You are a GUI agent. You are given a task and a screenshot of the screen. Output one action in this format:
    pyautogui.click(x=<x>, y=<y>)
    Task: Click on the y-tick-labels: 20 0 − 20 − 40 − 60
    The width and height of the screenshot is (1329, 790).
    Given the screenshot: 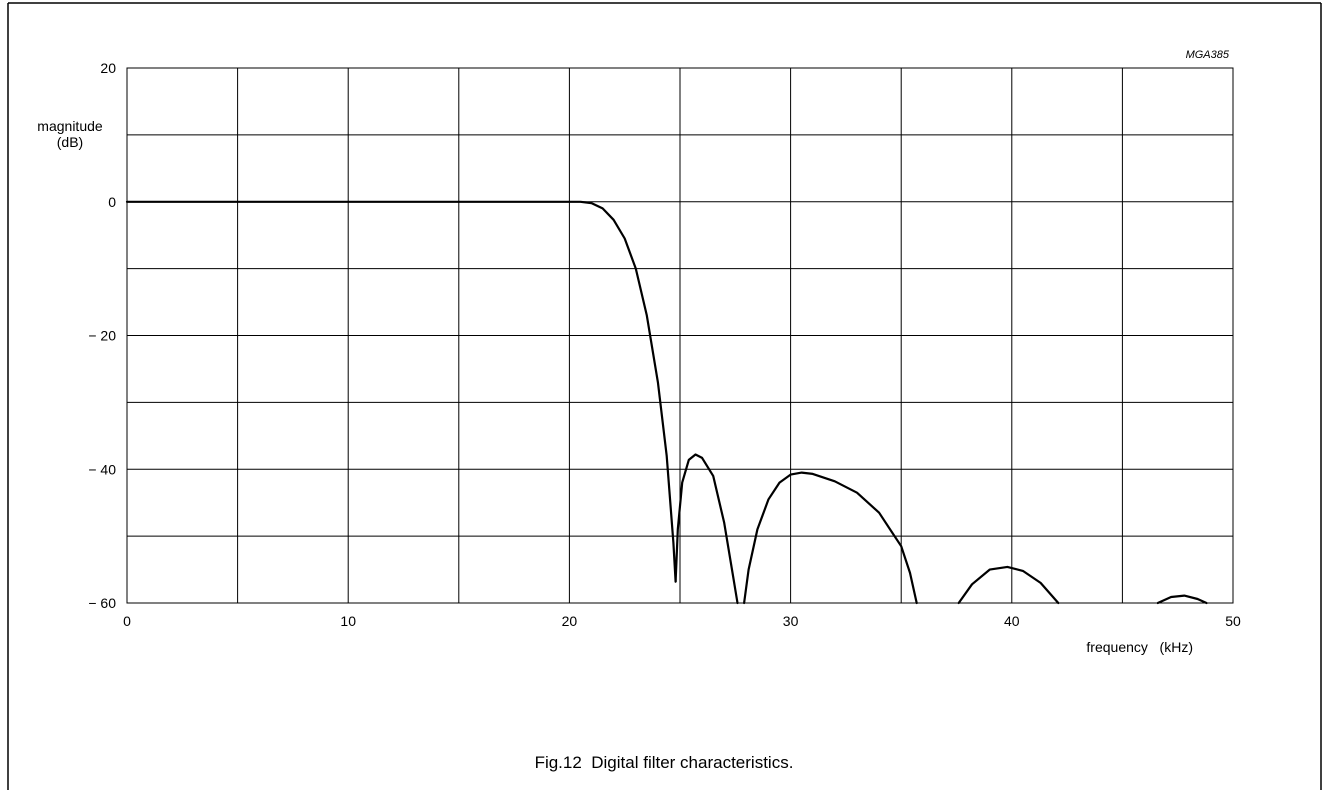 What is the action you would take?
    pyautogui.click(x=102, y=335)
    